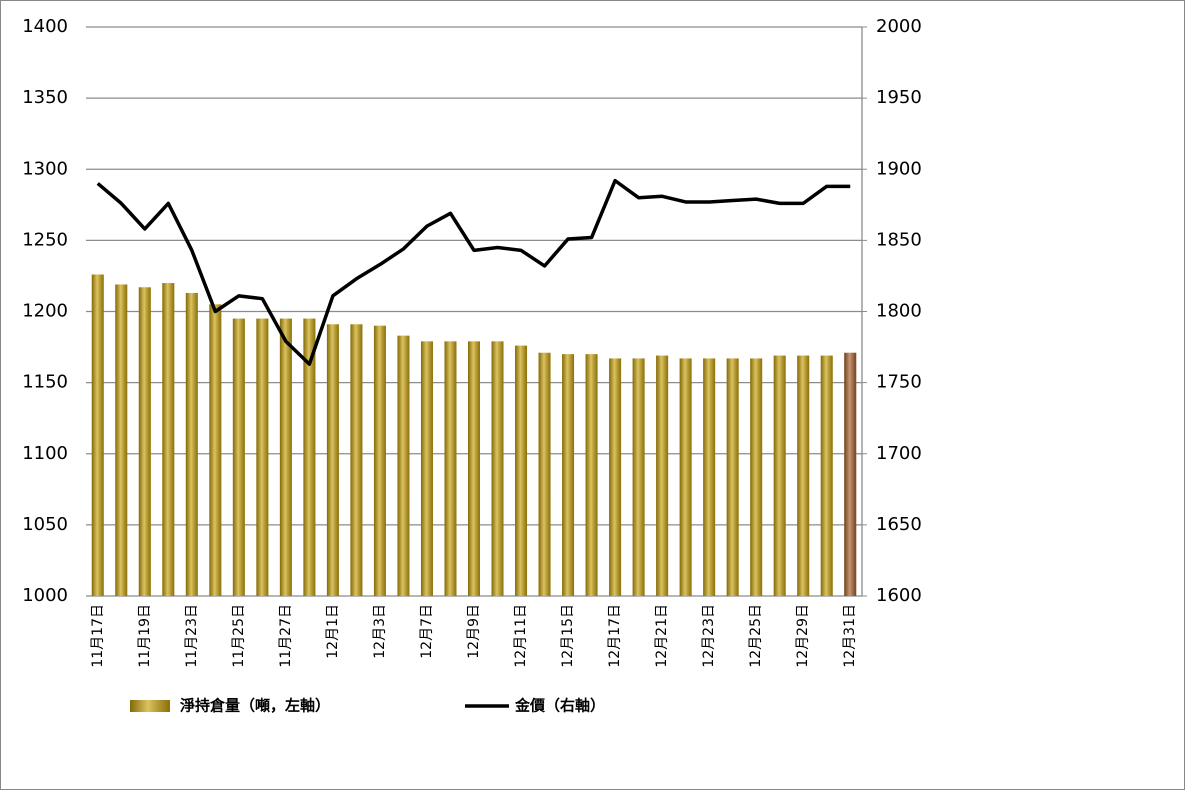  I want to click on x-tick-label: 11月17日, so click(98, 636).